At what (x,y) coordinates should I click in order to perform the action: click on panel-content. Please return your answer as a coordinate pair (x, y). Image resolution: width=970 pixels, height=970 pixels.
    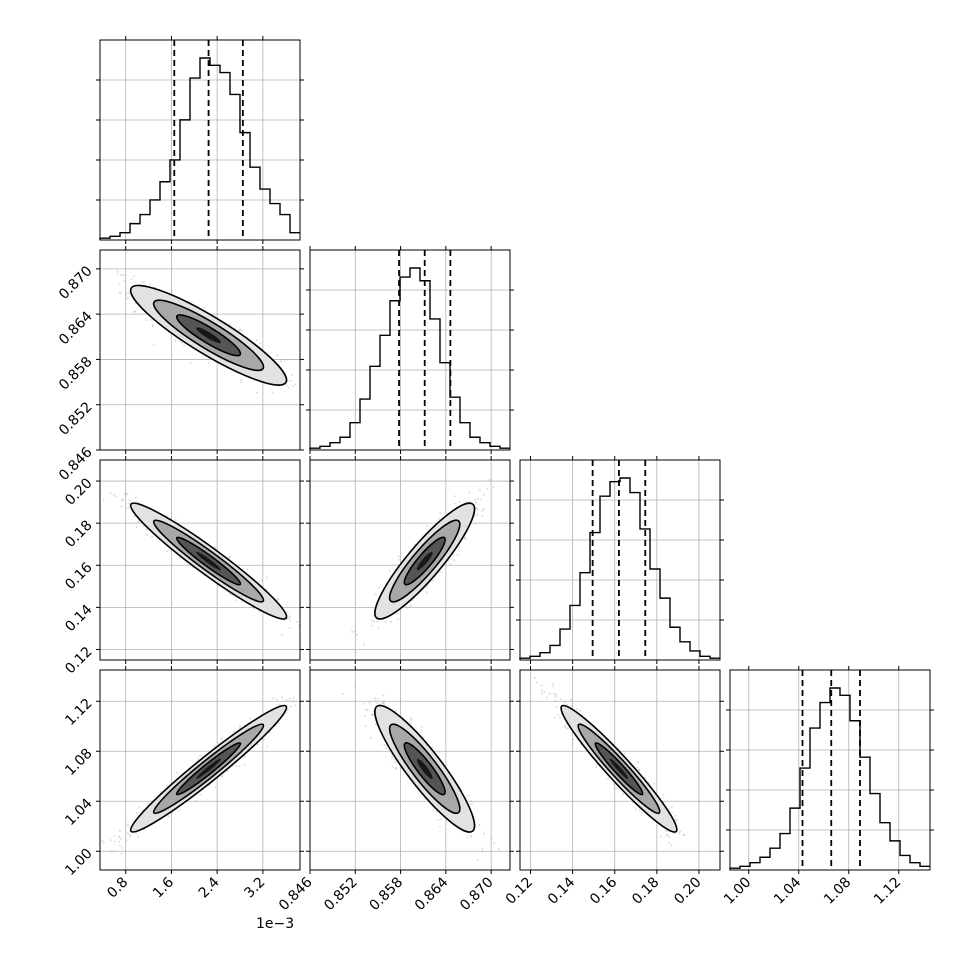
    Looking at the image, I should click on (194, 782).